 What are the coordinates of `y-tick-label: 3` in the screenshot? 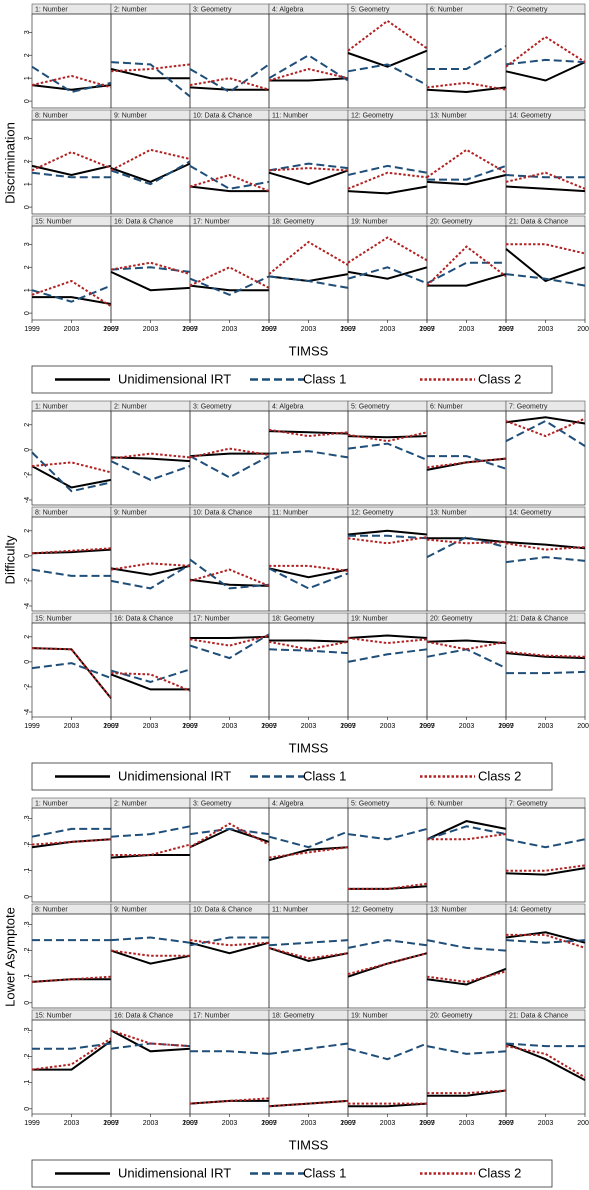 It's located at (27, 138).